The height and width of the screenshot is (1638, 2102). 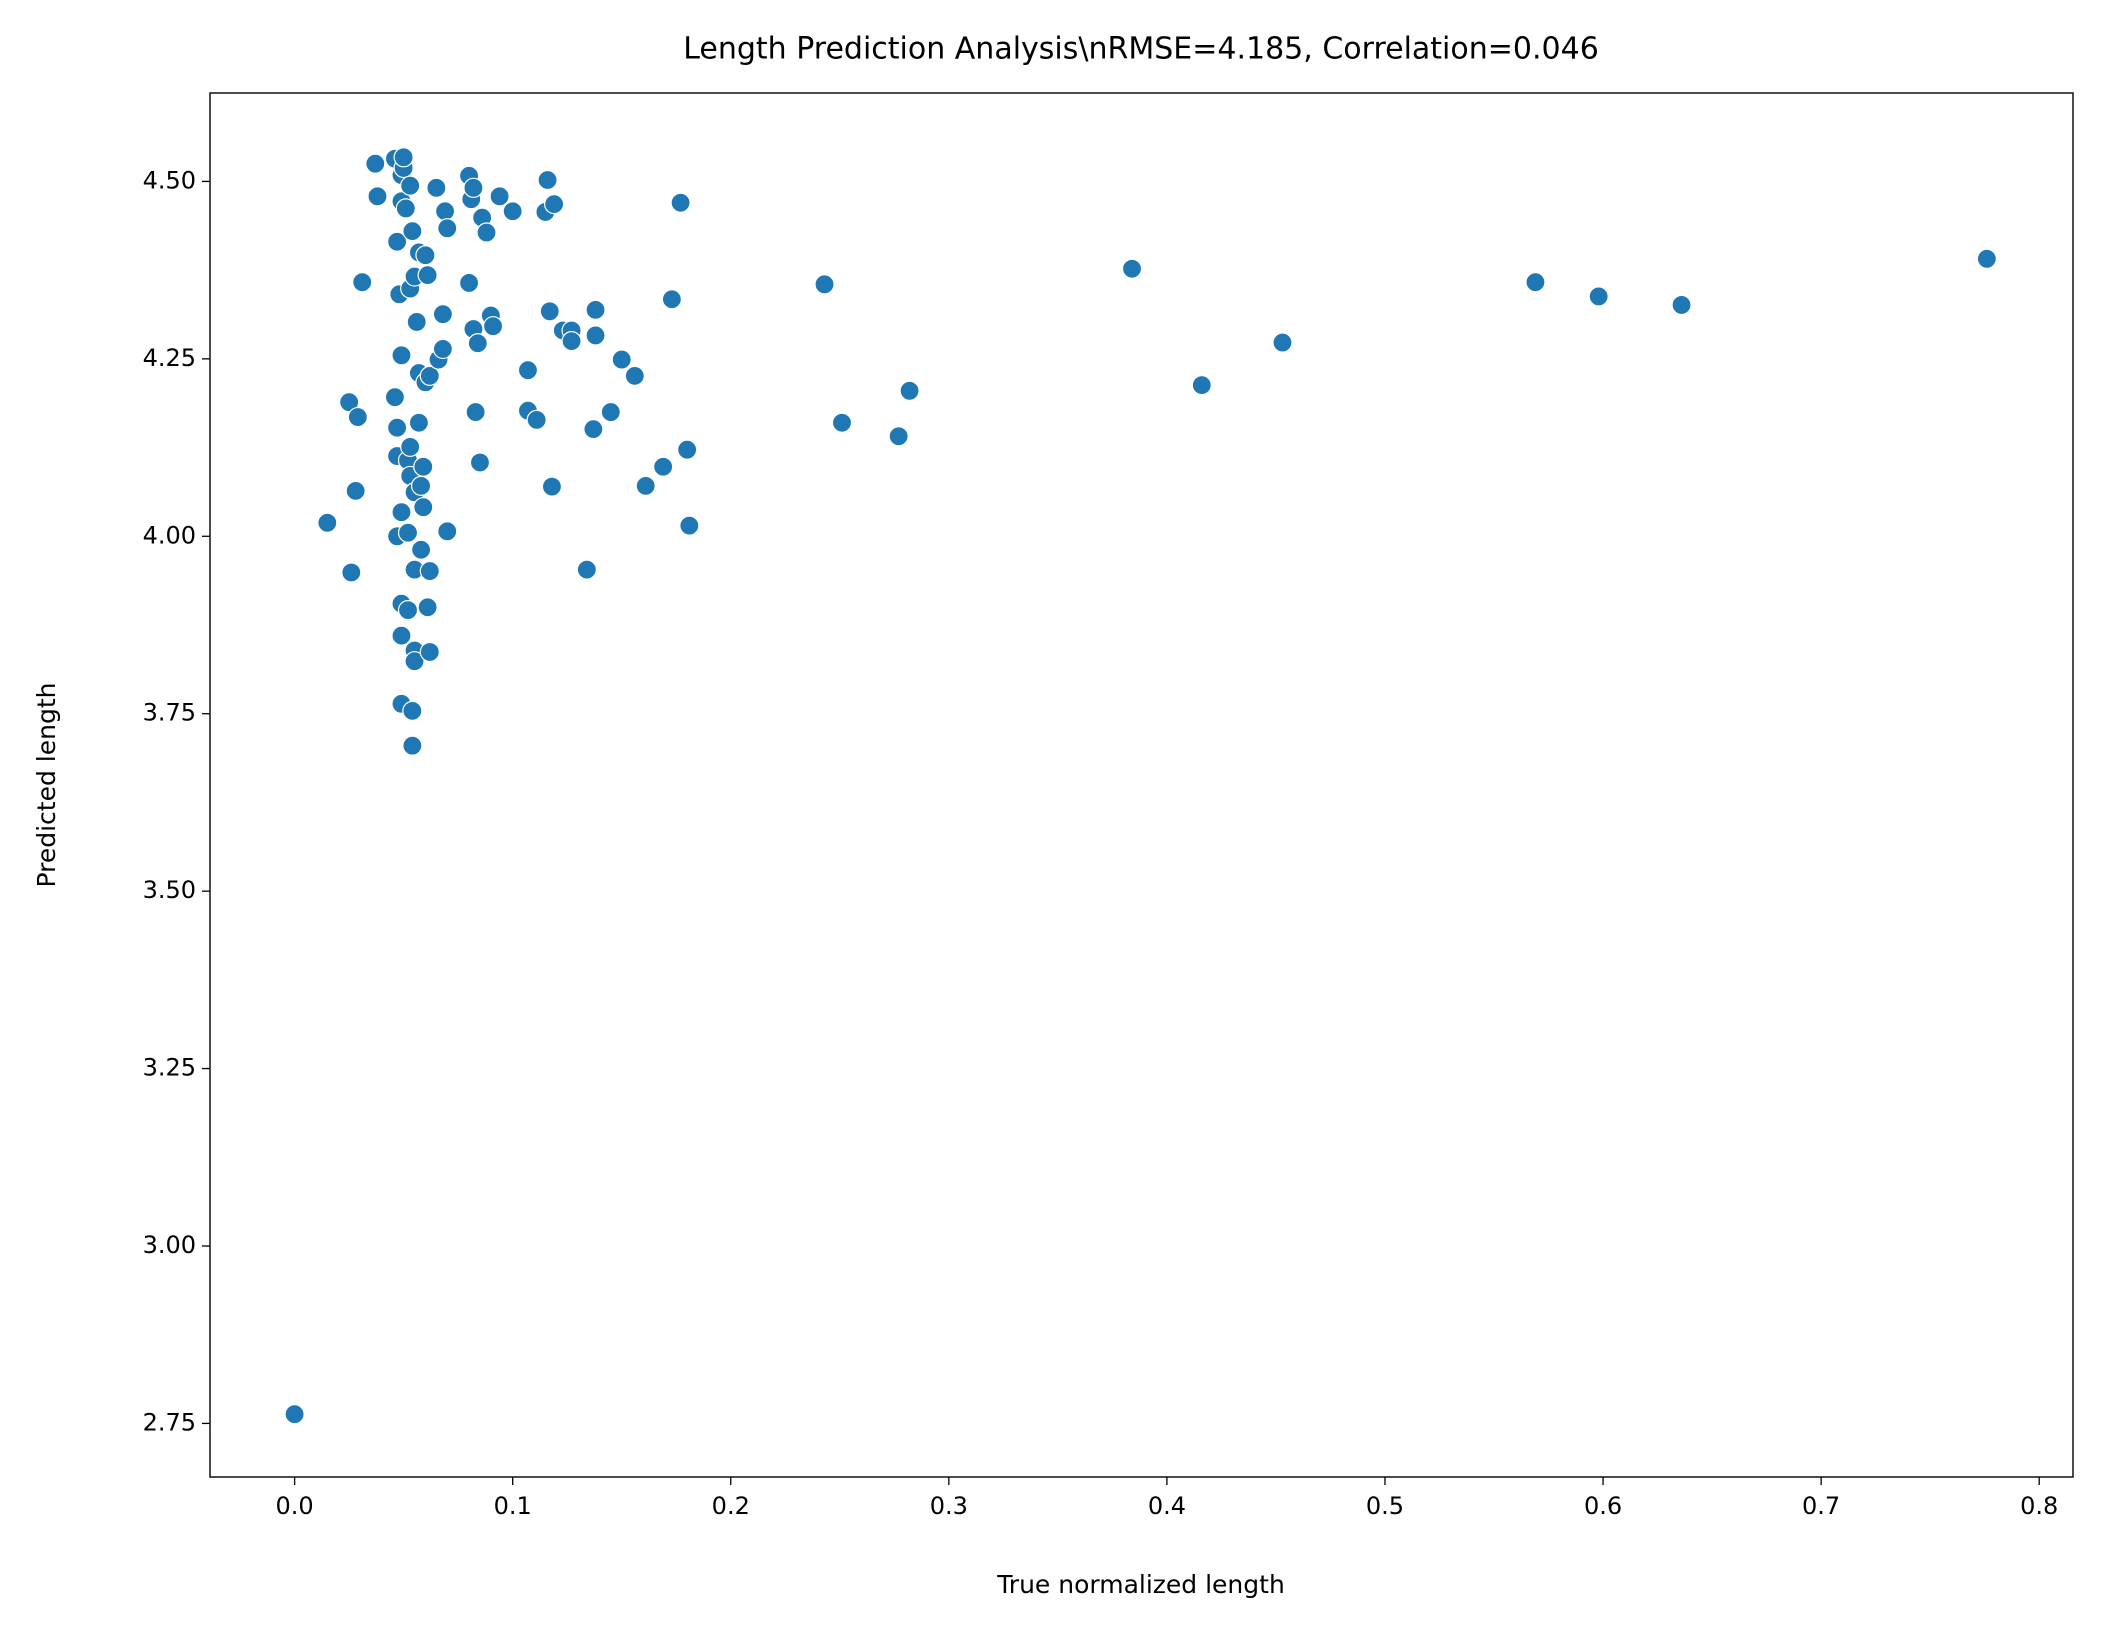 I want to click on y-tick-label: 4.50, so click(x=169, y=180).